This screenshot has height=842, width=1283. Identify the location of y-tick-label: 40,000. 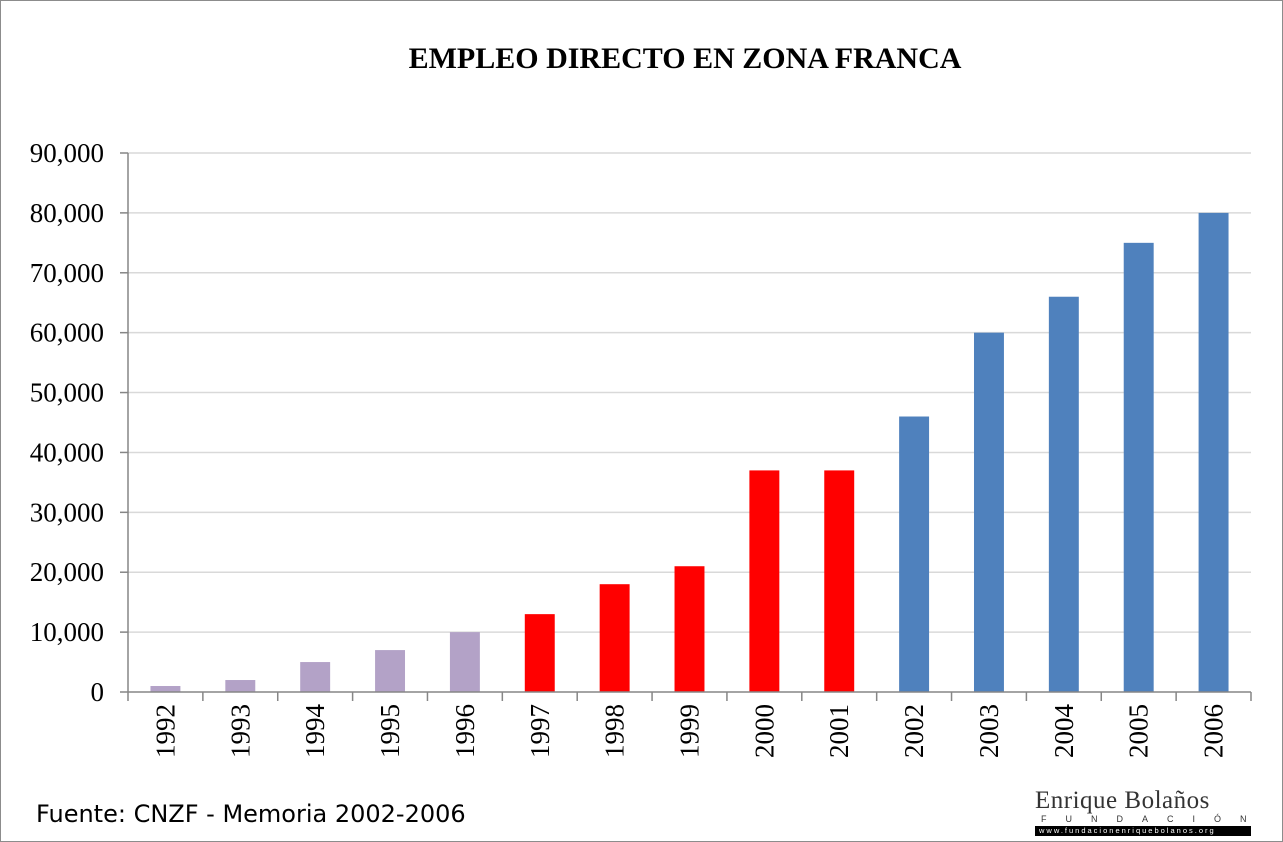
(67, 452).